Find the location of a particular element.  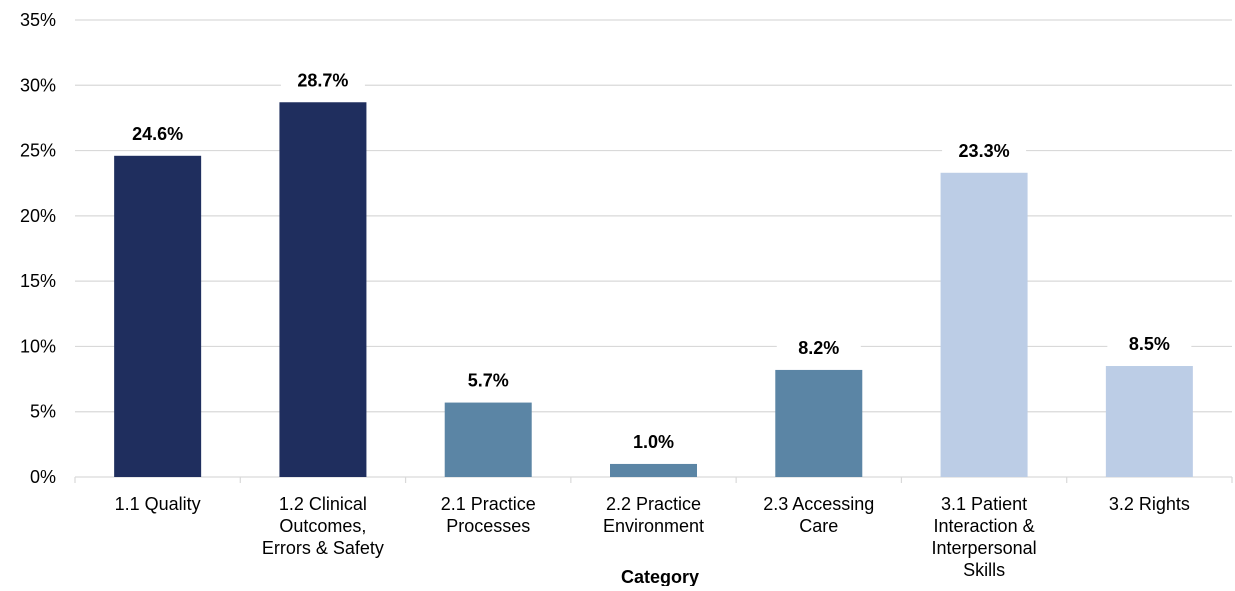

data-label: 8.5% is located at coordinates (1149, 344).